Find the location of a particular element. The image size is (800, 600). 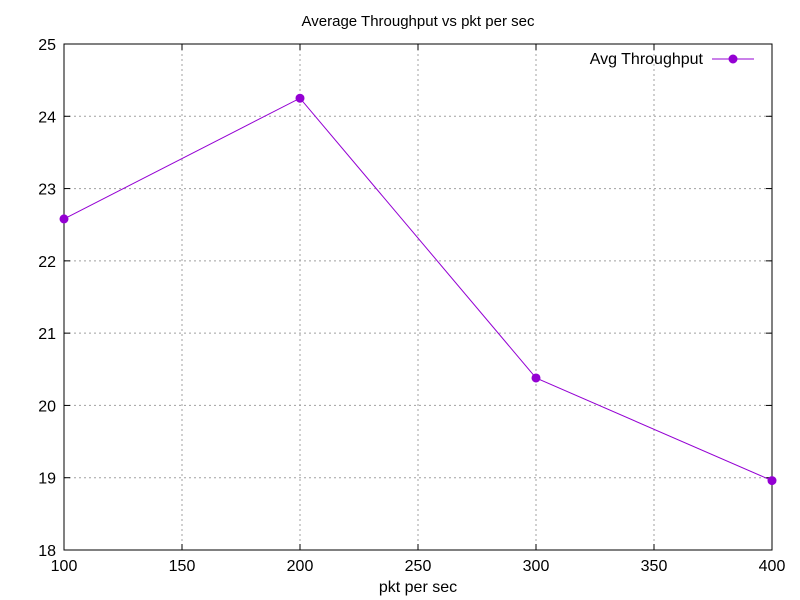

x-tick-label: 150 is located at coordinates (182, 566).